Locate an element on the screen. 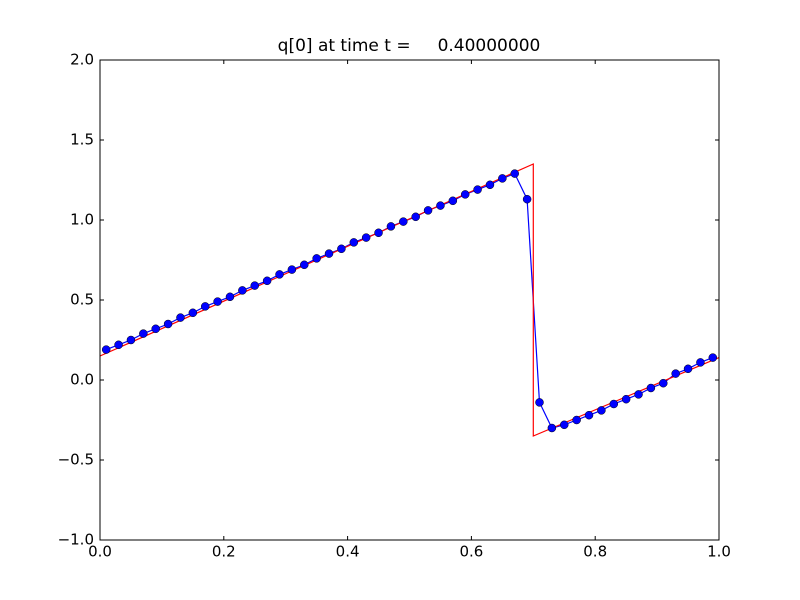  y-tick-label: 0.5 is located at coordinates (82, 300).